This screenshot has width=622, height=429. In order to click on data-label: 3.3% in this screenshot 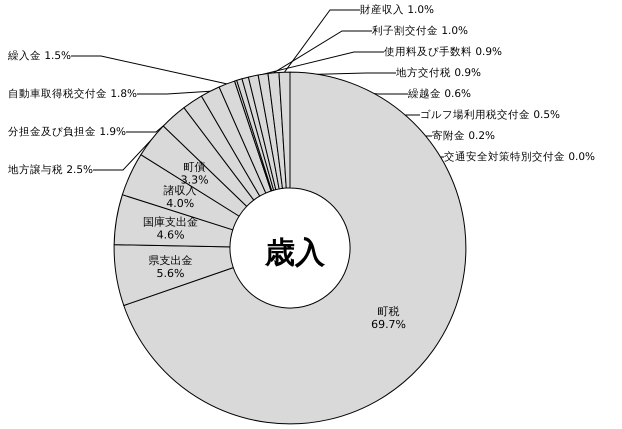, I will do `click(194, 180)`.